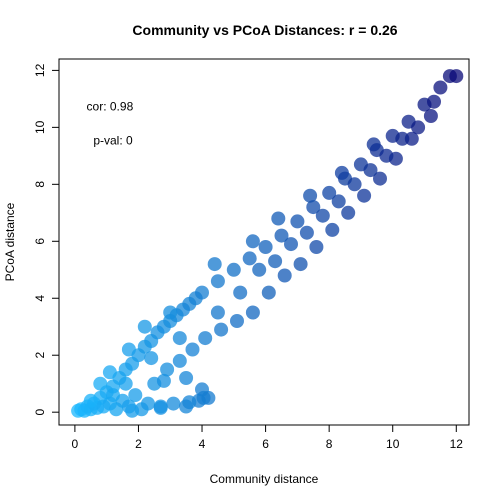  Describe the element at coordinates (329, 444) in the screenshot. I see `x-tick-label: 8` at that location.